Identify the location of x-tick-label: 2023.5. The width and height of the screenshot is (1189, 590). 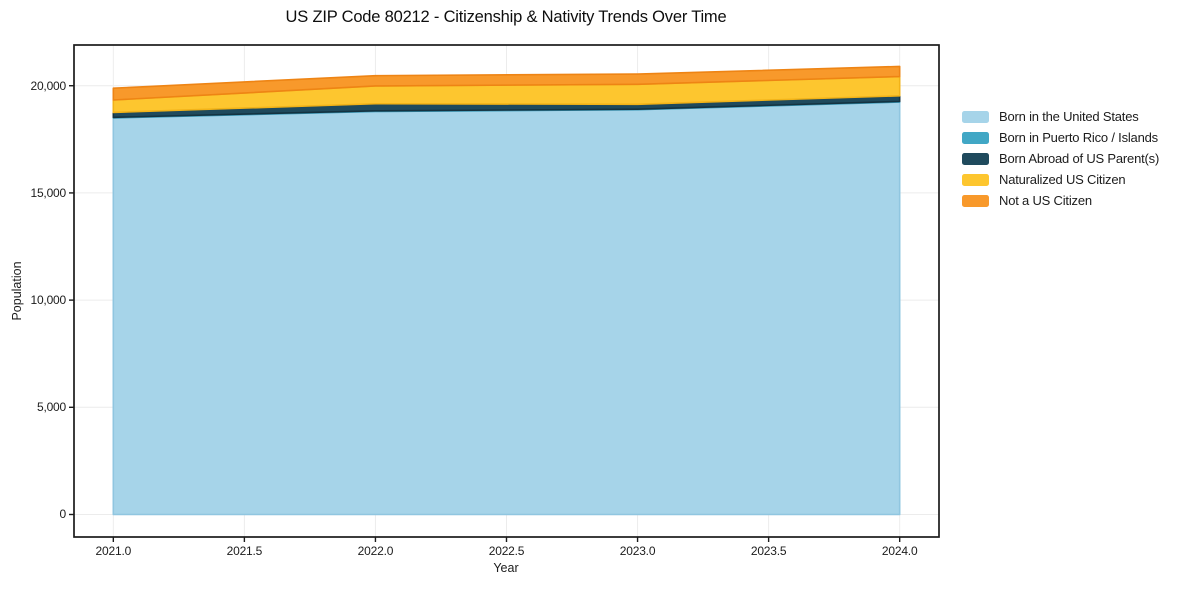
(768, 551).